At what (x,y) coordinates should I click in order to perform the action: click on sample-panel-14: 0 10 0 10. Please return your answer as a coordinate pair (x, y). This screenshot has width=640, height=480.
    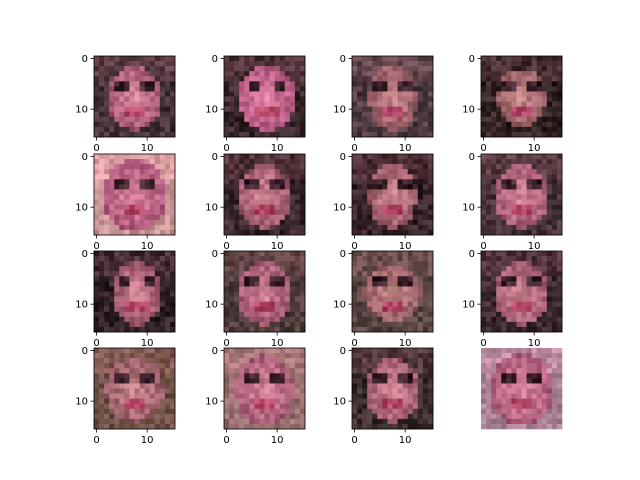
    Looking at the image, I should click on (255, 396).